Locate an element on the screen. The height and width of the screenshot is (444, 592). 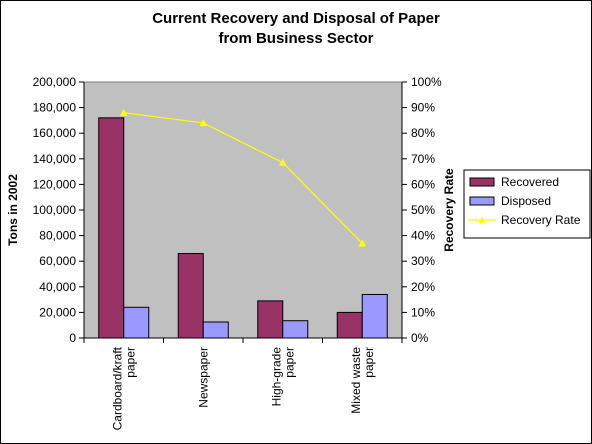
right-tick-label: 40% is located at coordinates (423, 236).